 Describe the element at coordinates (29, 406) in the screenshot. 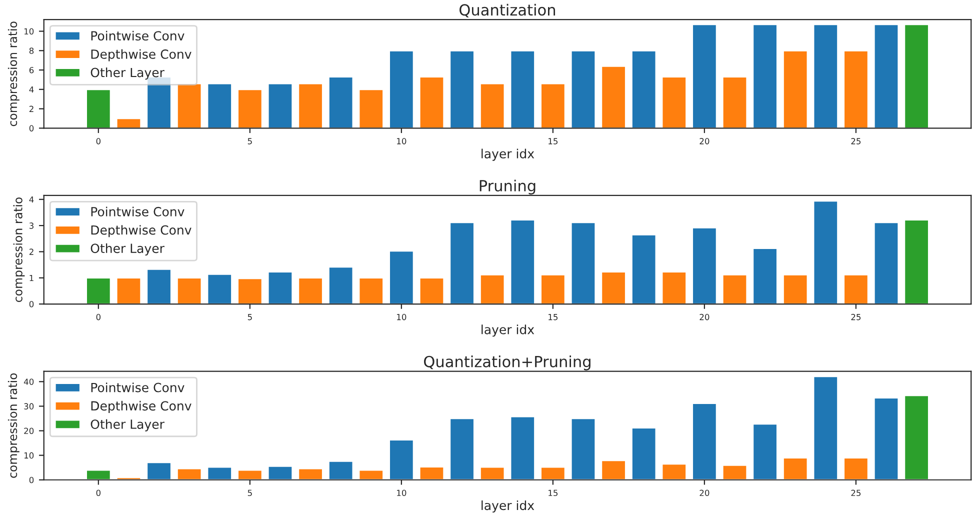

I see `y-tick-label: 30` at that location.